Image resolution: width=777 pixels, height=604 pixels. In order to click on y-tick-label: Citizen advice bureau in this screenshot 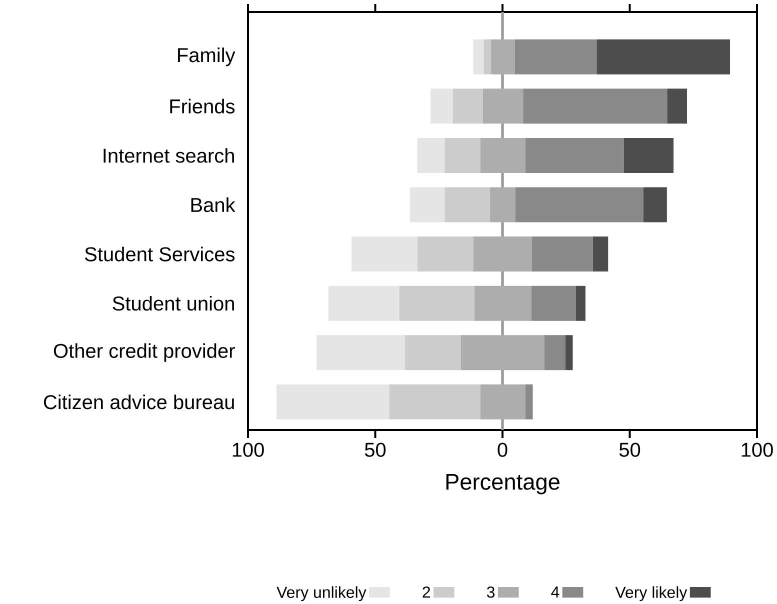, I will do `click(139, 402)`.